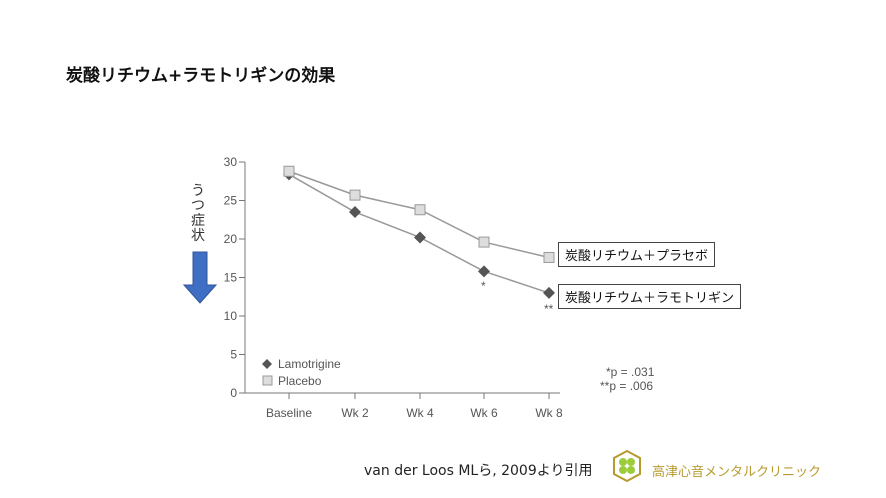 The width and height of the screenshot is (886, 498). I want to click on y-axis-label: うつ症状, so click(198, 213).